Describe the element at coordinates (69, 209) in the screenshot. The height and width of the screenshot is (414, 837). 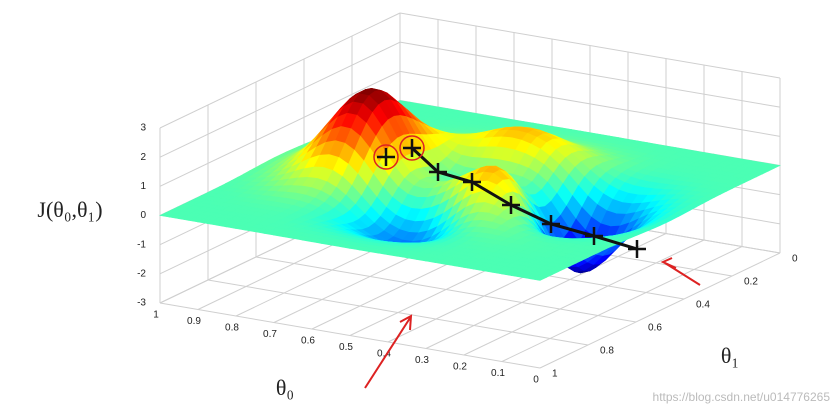
I see `z-axis-label: J(θ₀,θ₁)` at that location.